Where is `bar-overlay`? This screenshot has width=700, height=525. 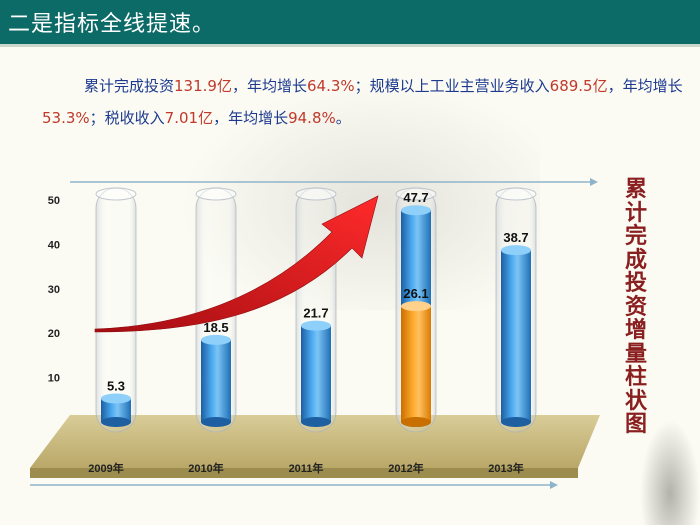 bar-overlay is located at coordinates (416, 364).